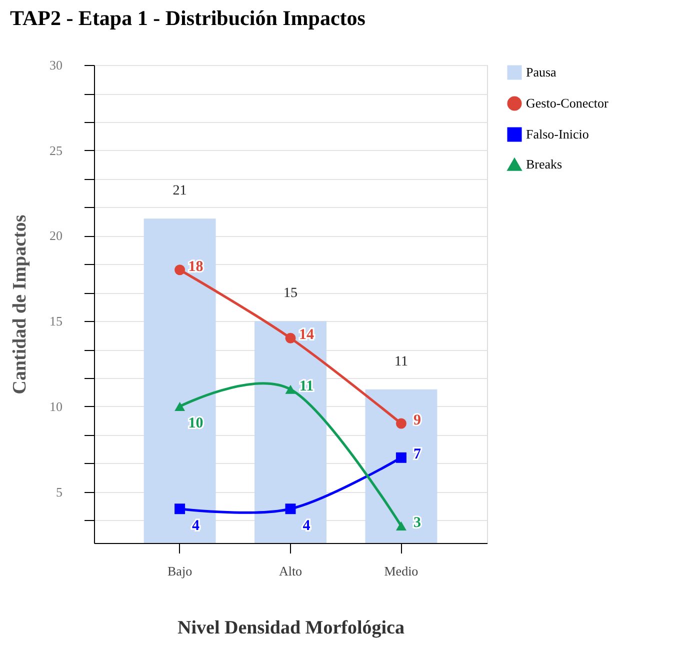 The height and width of the screenshot is (664, 697). What do you see at coordinates (557, 134) in the screenshot?
I see `legend-label: Falso-Inicio` at bounding box center [557, 134].